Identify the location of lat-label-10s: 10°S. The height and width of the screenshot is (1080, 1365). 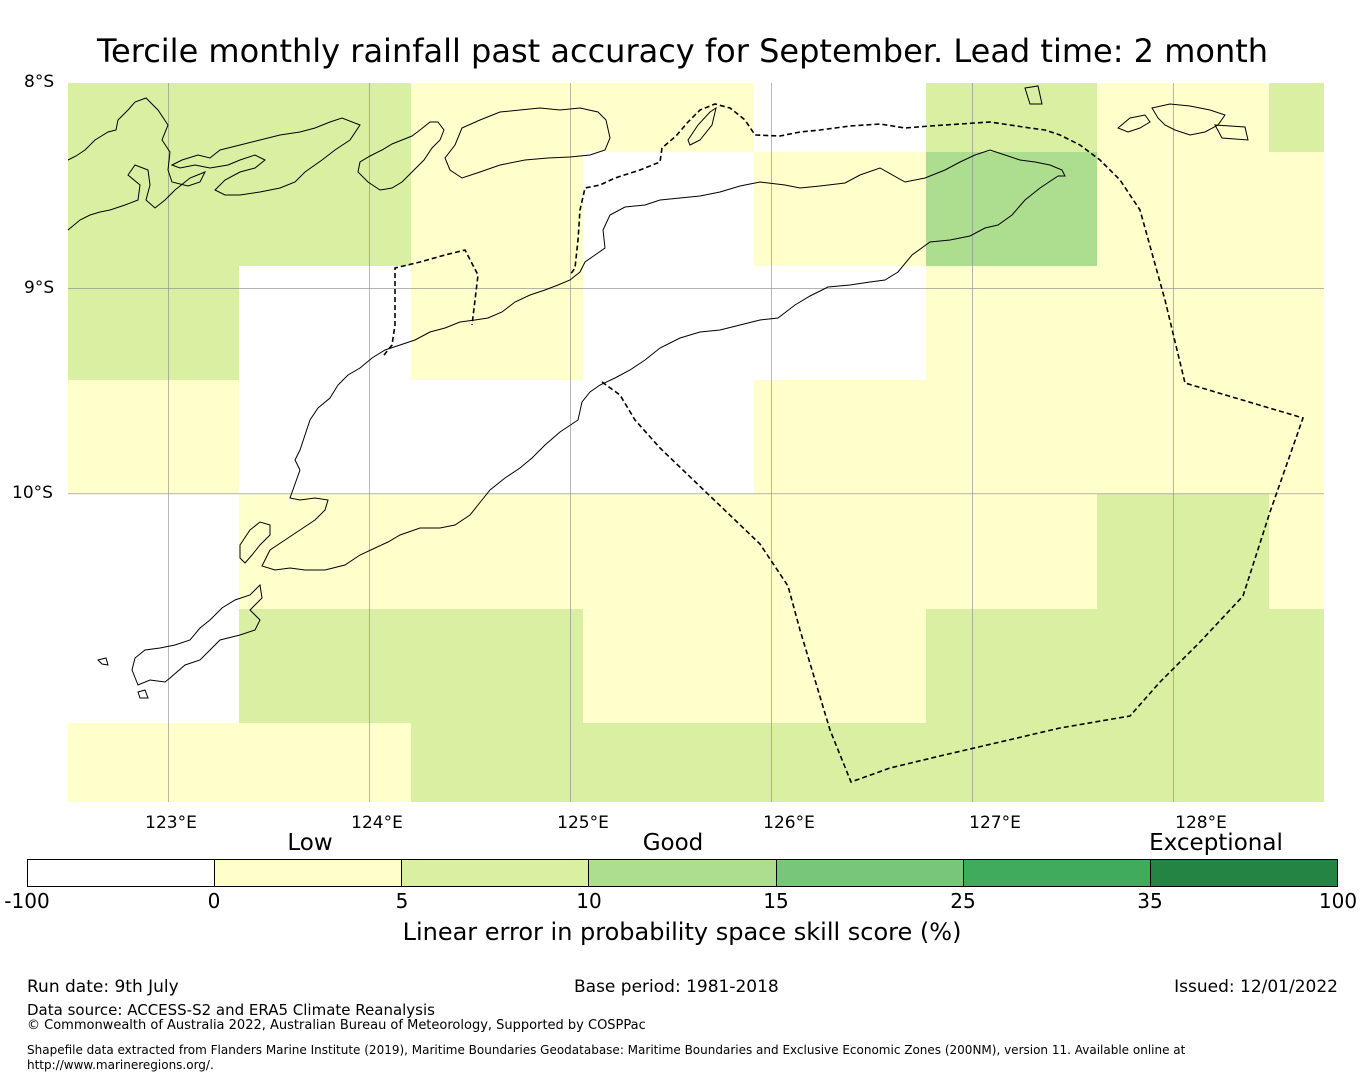
(32, 493).